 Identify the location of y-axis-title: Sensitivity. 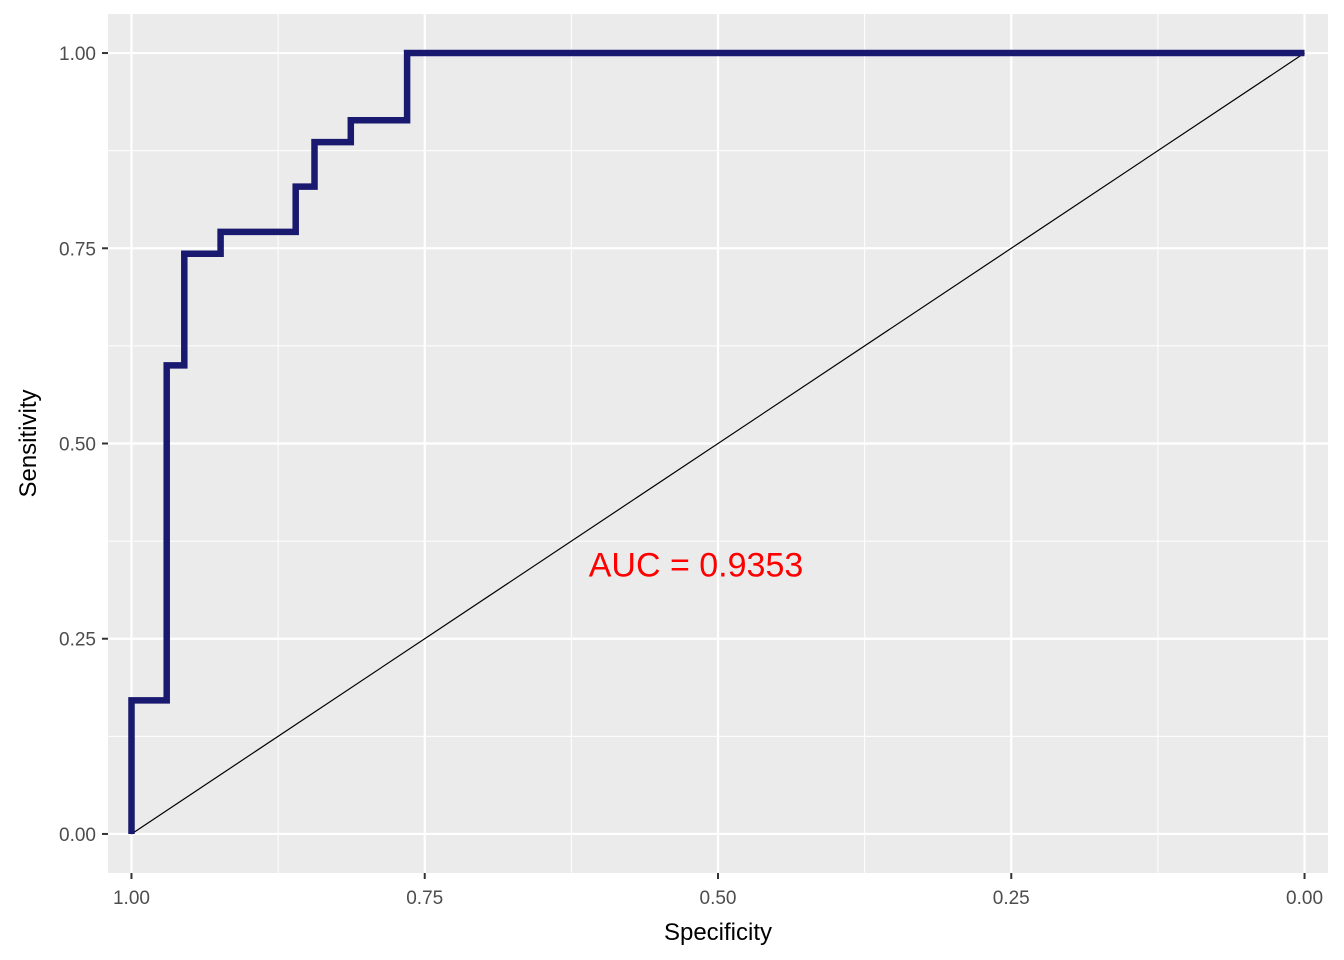
(28, 443).